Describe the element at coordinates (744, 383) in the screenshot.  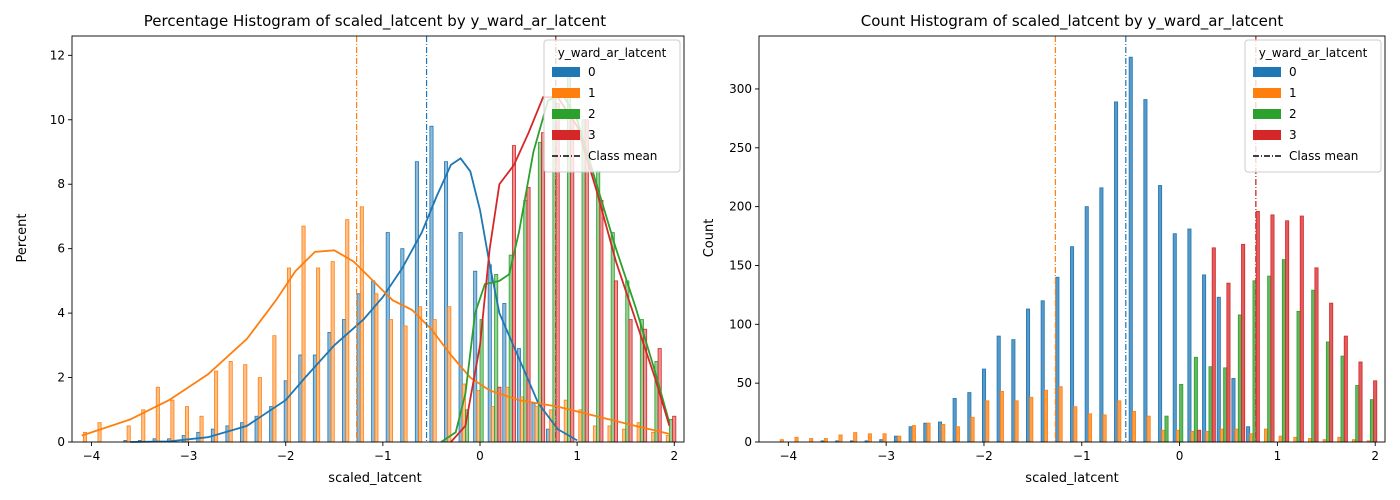
I see `y-tick-label: 50` at that location.